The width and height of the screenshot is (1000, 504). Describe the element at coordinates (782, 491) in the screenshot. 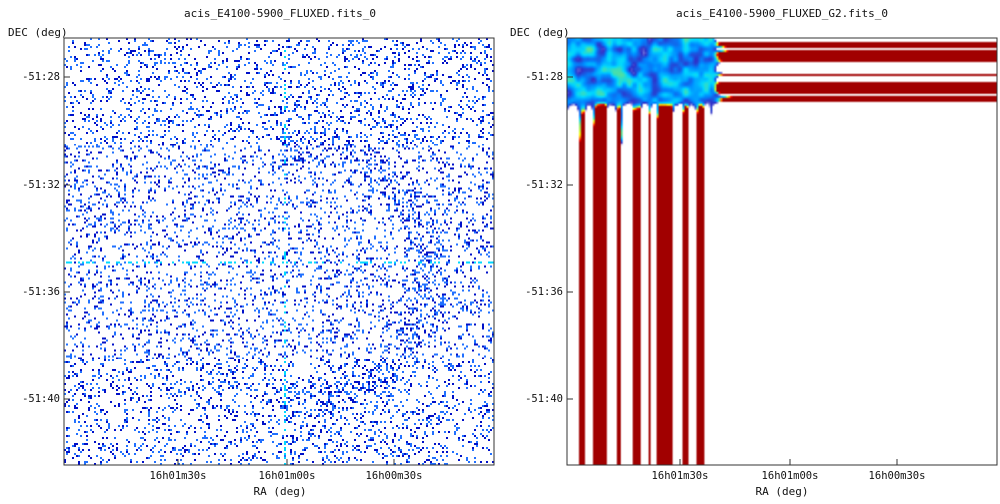

I see `panel-right-xlabel: RA (deg)` at that location.